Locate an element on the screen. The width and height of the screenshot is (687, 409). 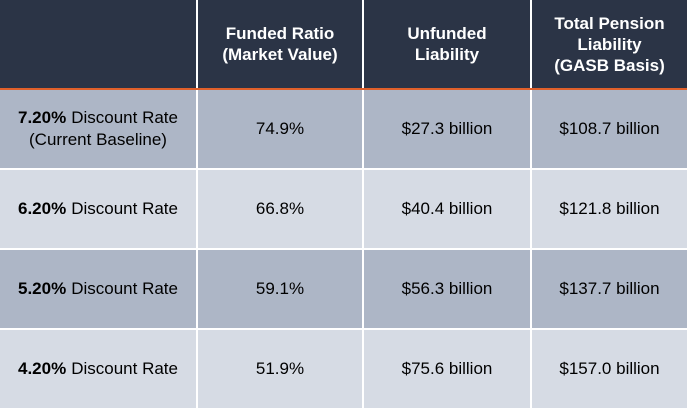
data-cell: $56.3 billion is located at coordinates (447, 289).